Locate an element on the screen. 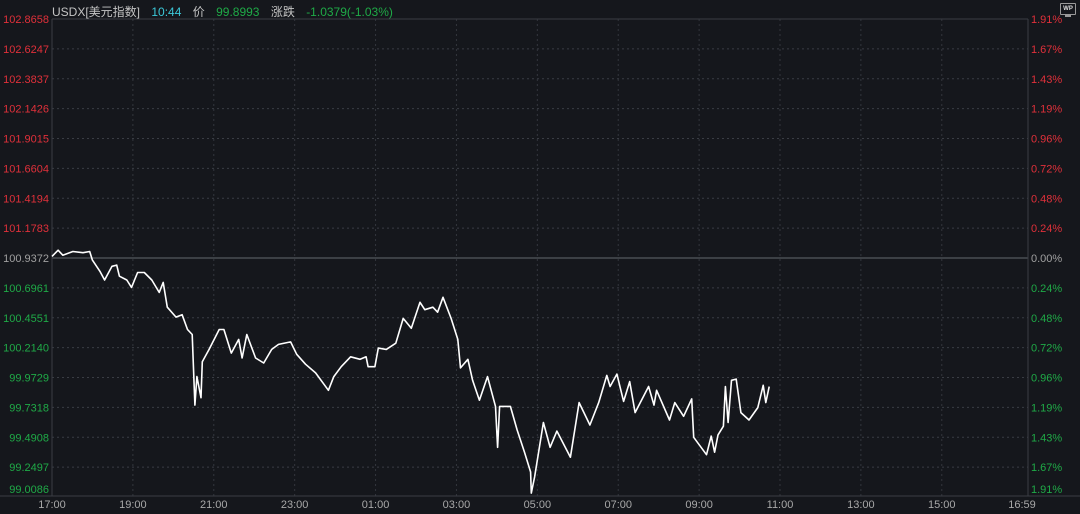  symbol-name: USDX[美元指数] is located at coordinates (96, 12).